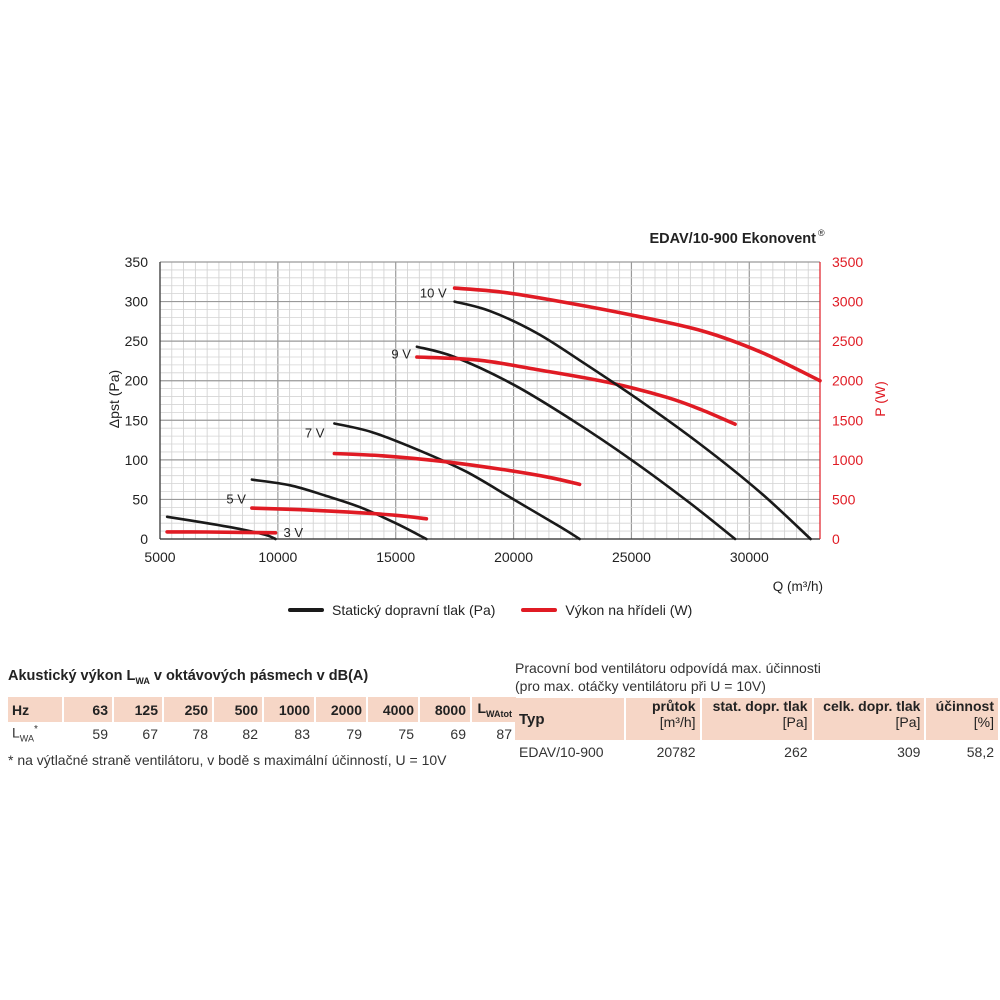  I want to click on x-axis-label: Q (m³/h), so click(798, 586).